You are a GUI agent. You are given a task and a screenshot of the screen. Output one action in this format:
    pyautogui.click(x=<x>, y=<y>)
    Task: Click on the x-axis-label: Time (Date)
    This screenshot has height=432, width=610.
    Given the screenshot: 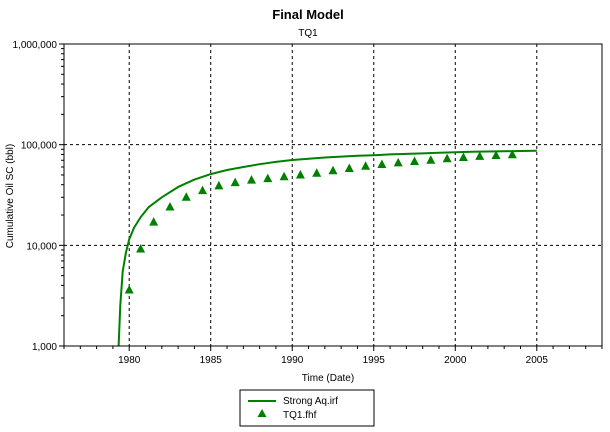 What is the action you would take?
    pyautogui.click(x=328, y=378)
    